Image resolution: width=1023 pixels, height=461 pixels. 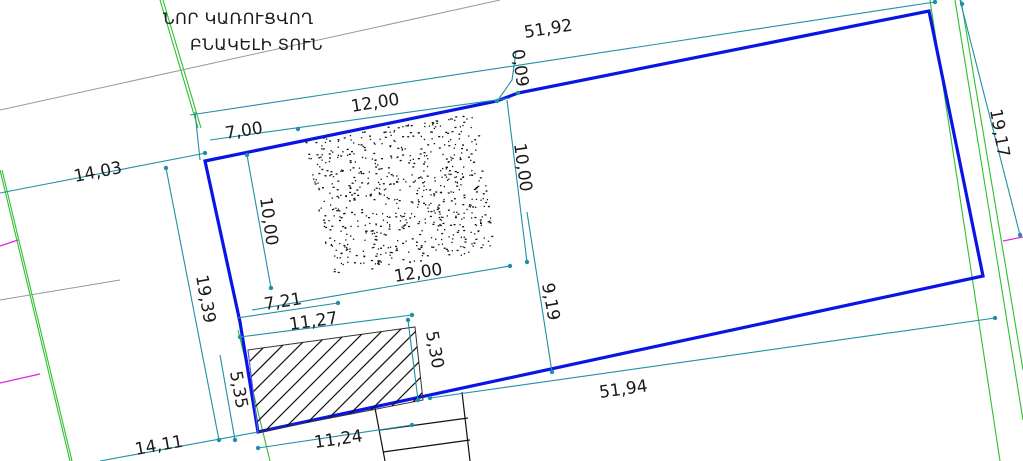 I want to click on title-line-2: ԲՆԱԿԵԼԻ ՏՈՒՆ, so click(x=256, y=44).